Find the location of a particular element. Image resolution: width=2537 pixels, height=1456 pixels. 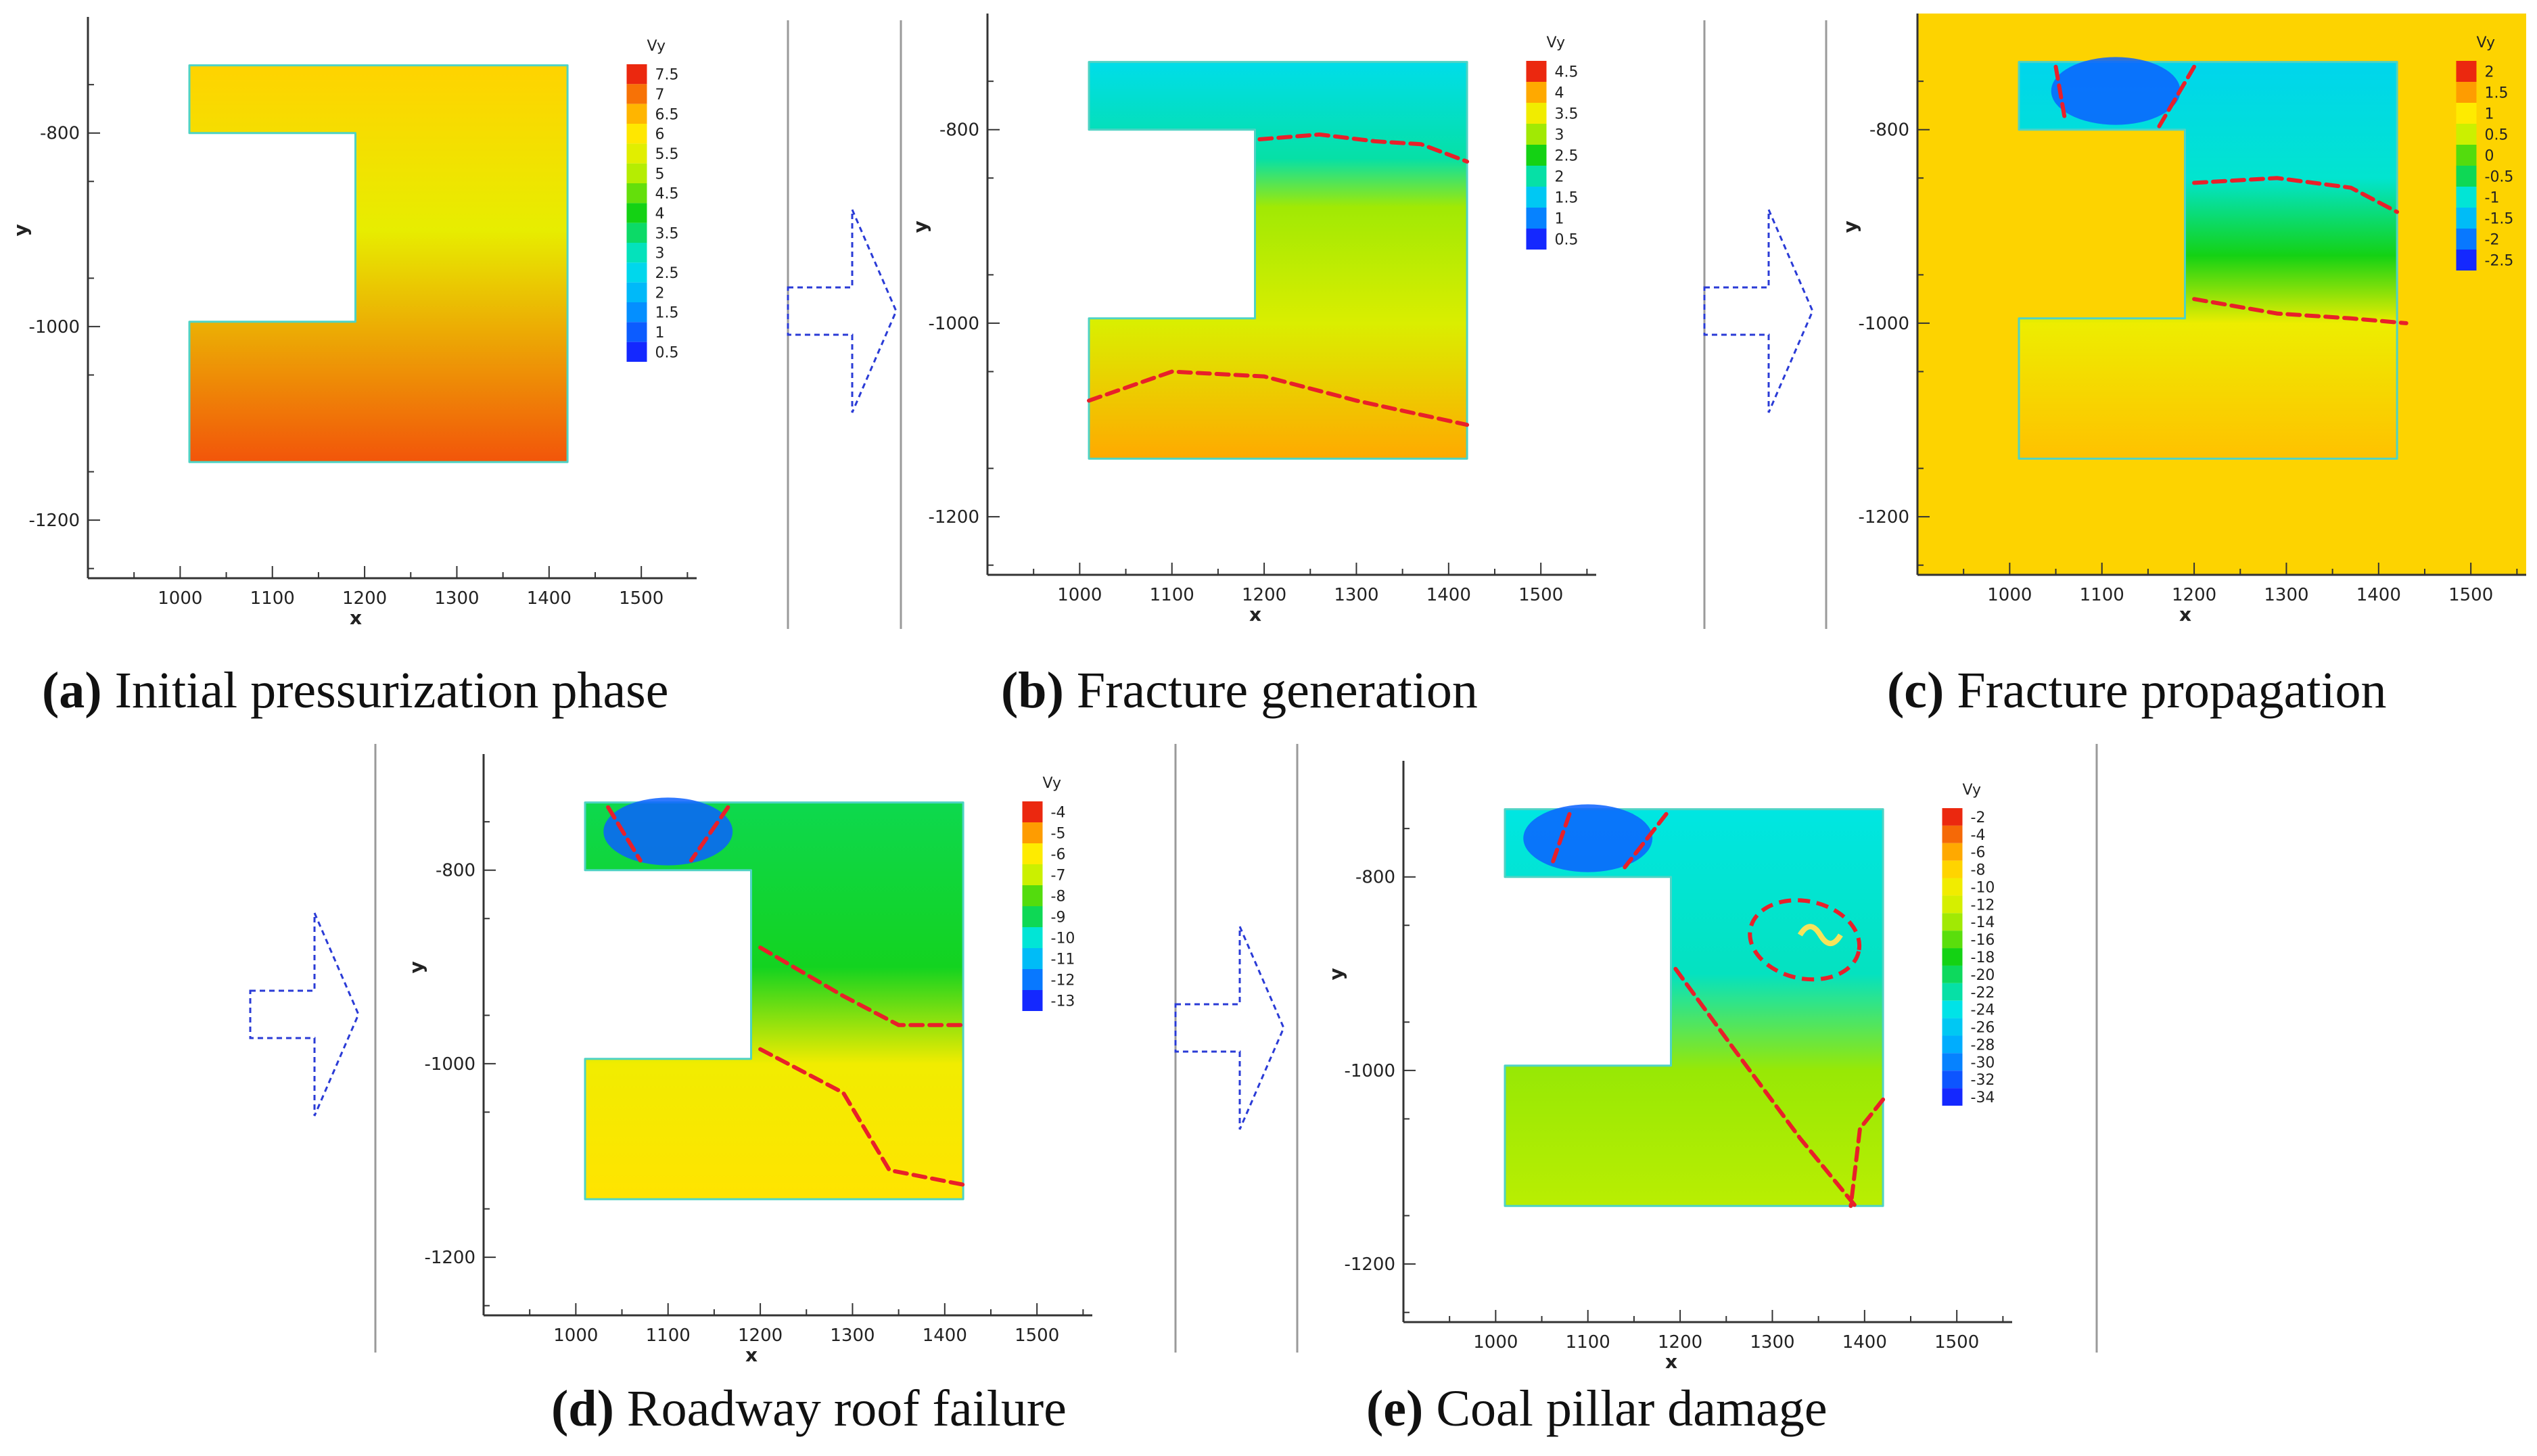

x-tick-label-e-1: 1100 is located at coordinates (1588, 1343).